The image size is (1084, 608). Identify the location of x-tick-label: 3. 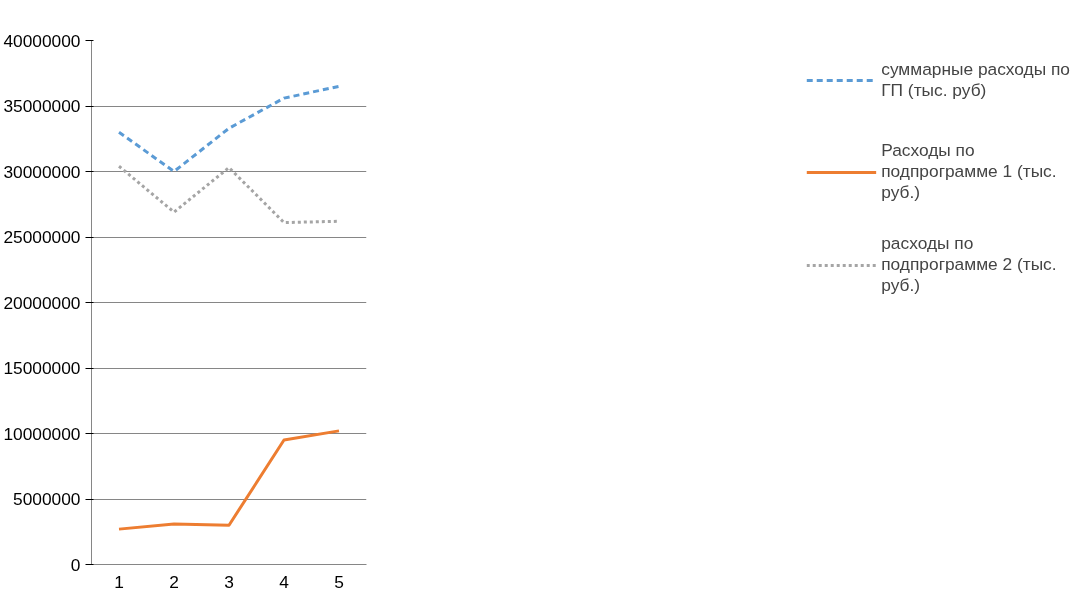
(229, 581).